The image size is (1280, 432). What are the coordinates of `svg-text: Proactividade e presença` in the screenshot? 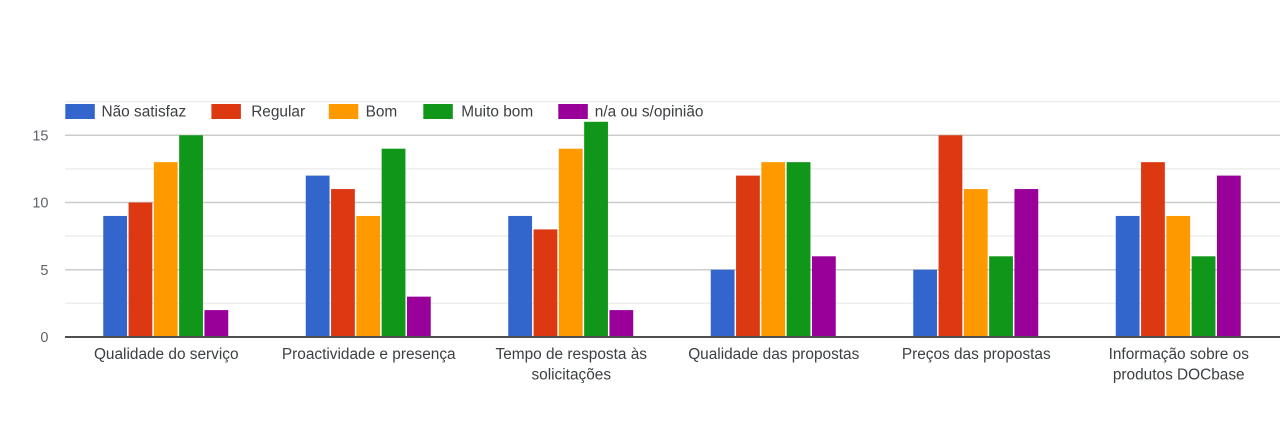 It's located at (369, 354).